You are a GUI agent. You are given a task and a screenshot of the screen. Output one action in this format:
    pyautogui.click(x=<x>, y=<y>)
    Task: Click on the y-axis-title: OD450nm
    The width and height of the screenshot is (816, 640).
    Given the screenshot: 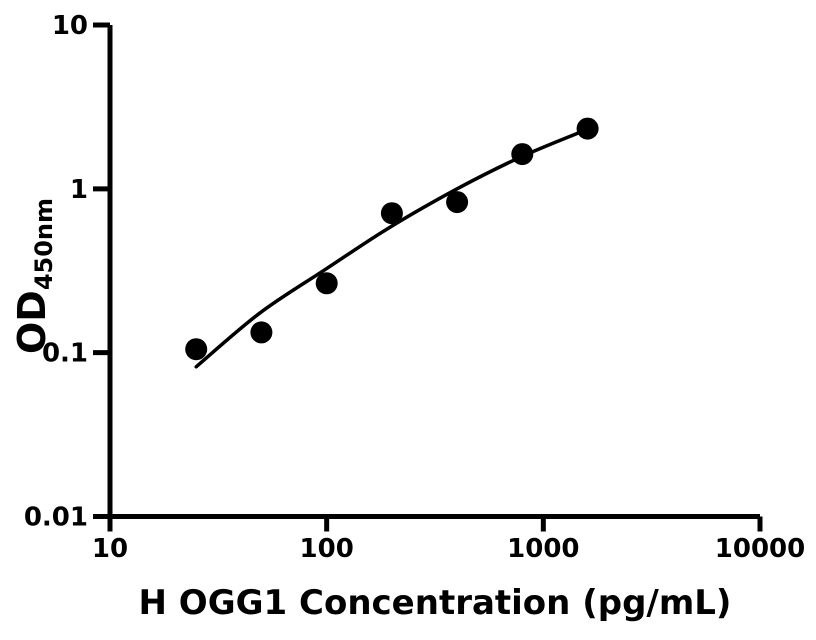 What is the action you would take?
    pyautogui.click(x=34, y=276)
    